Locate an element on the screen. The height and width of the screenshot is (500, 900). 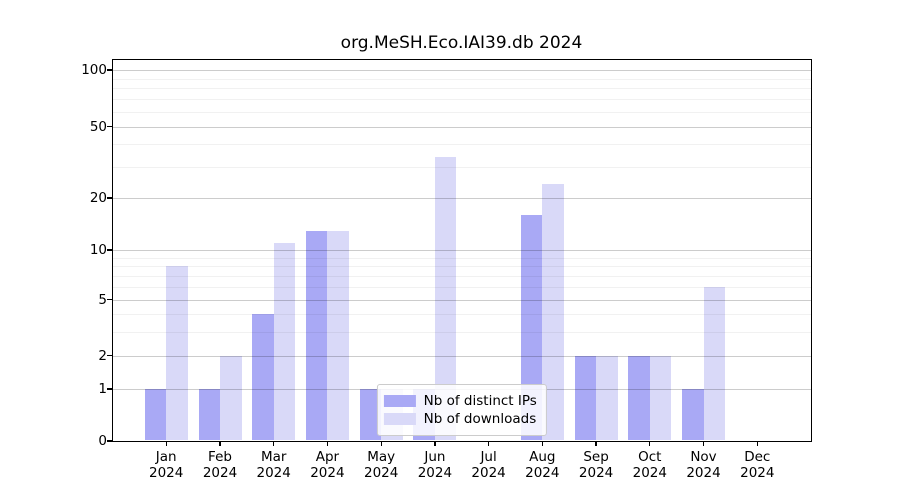
bar-nb-of-downloads-apr is located at coordinates (338, 335).